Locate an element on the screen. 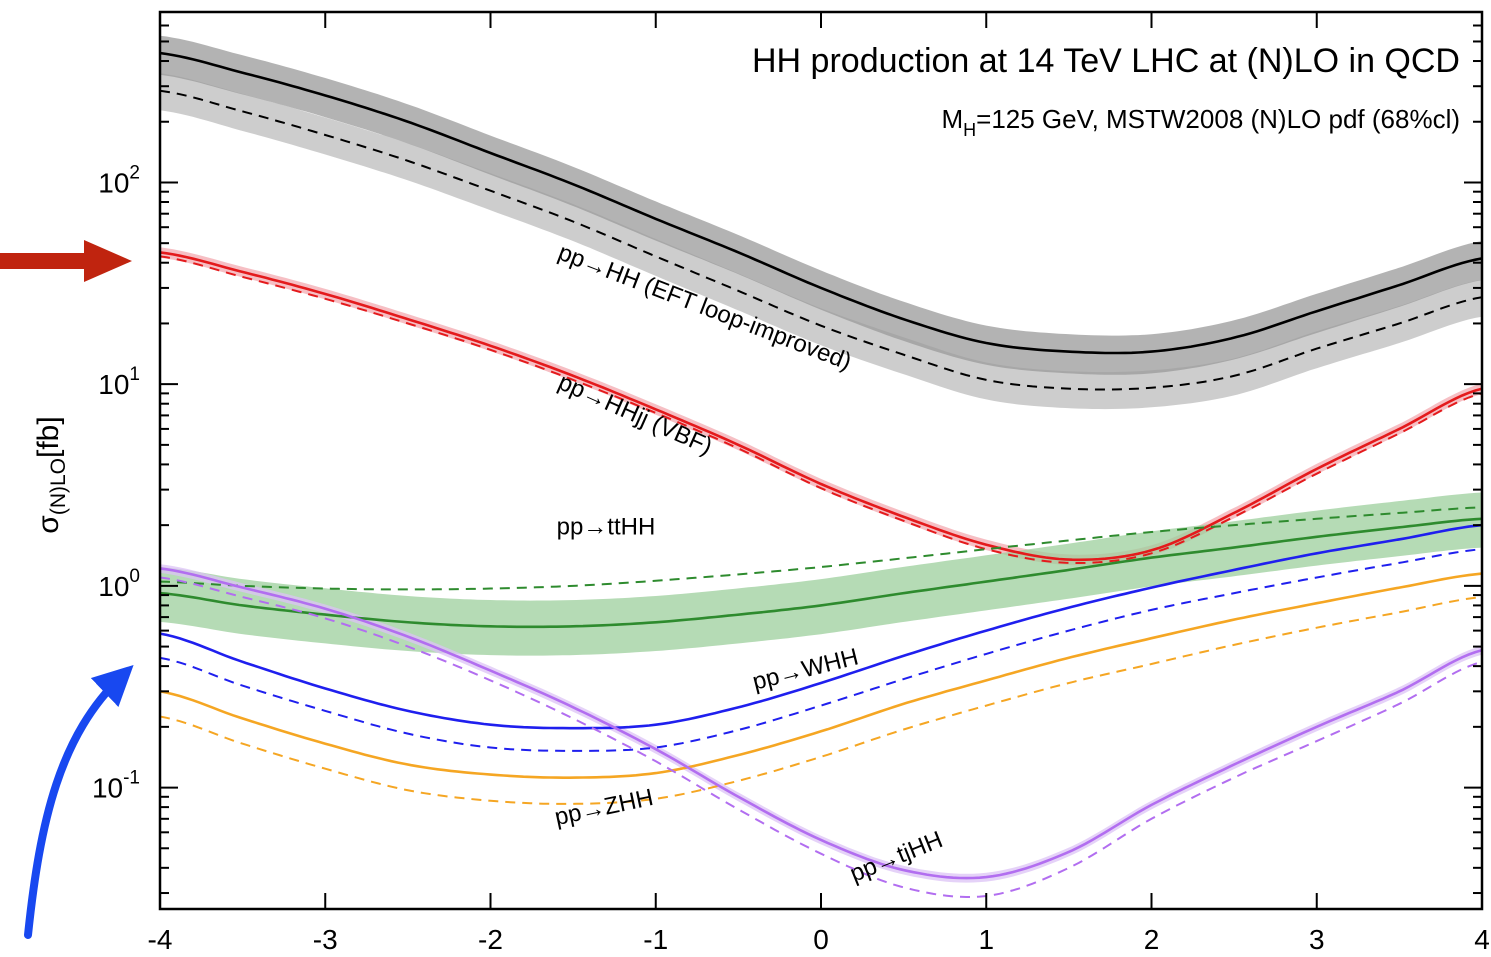  x-tick-label: 4 is located at coordinates (1482, 939).